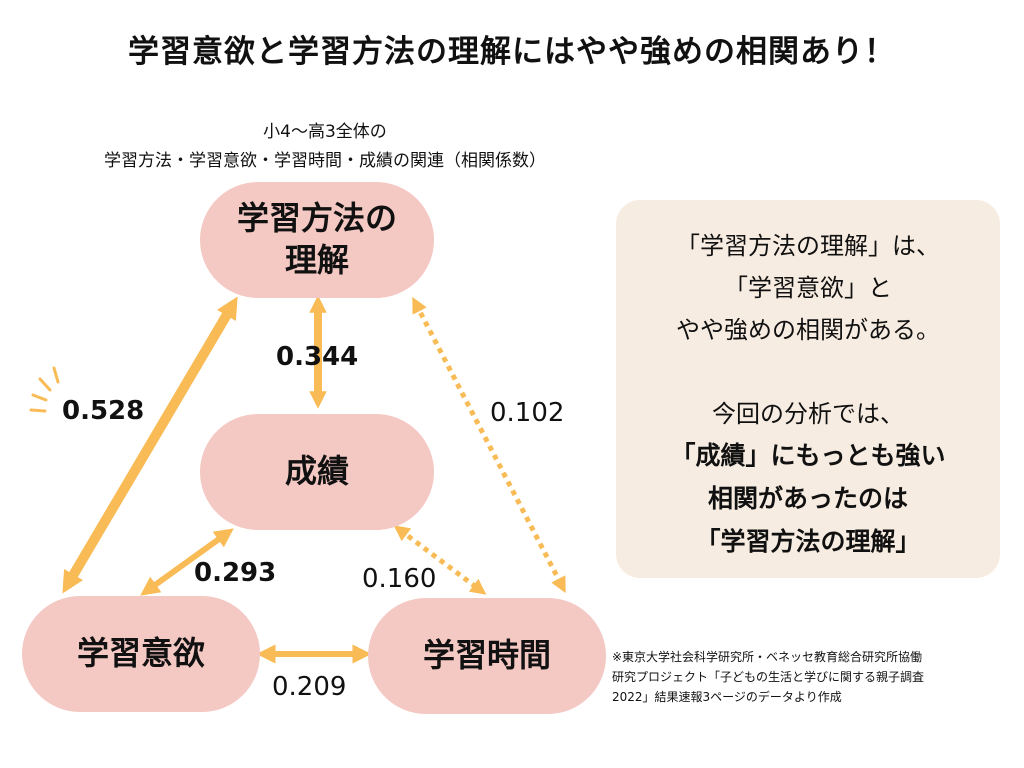 This screenshot has height=768, width=1024. What do you see at coordinates (103, 411) in the screenshot?
I see `coef-method-motivation: 0.528` at bounding box center [103, 411].